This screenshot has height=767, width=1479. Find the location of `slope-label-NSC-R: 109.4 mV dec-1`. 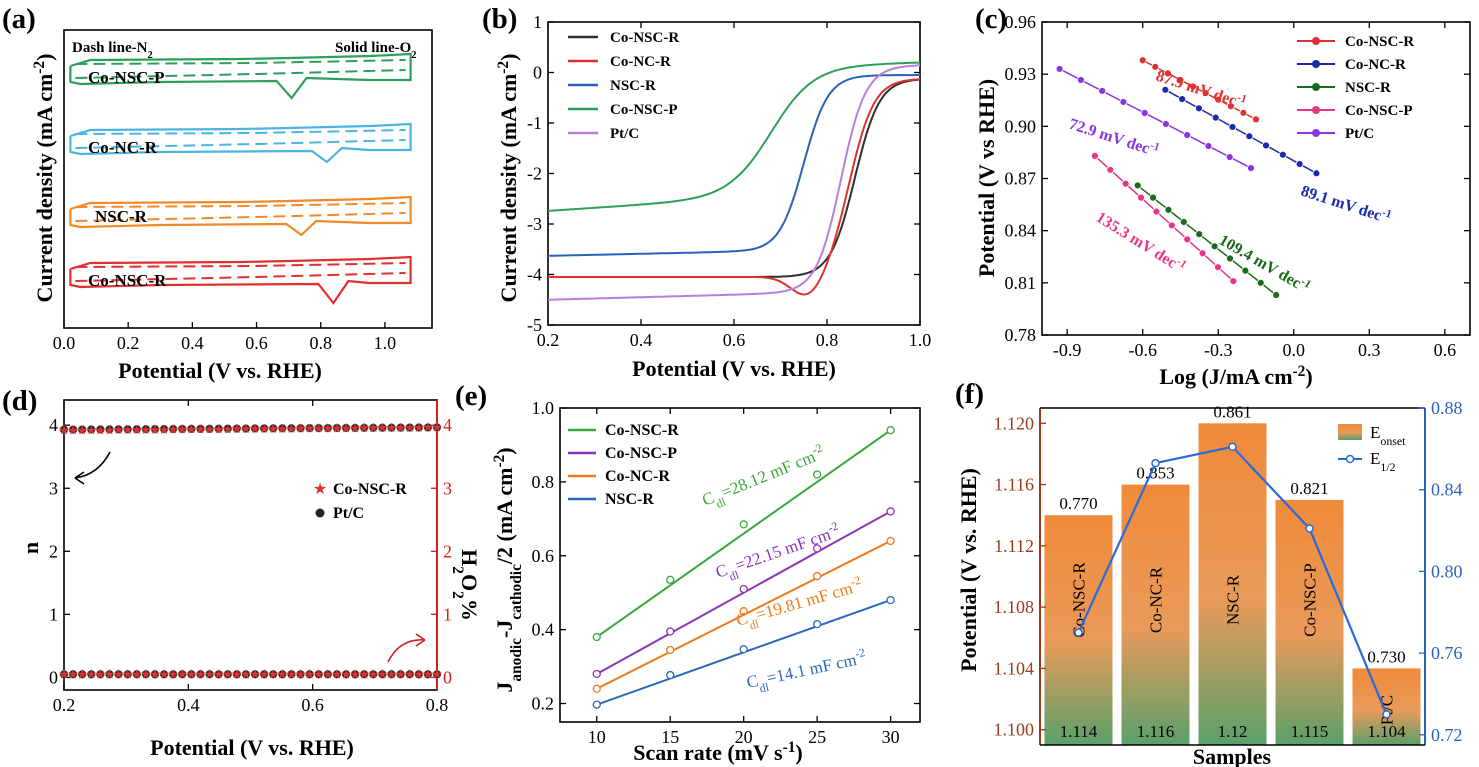

slope-label-NSC-R: 109.4 mV dec-1 is located at coordinates (1264, 263).